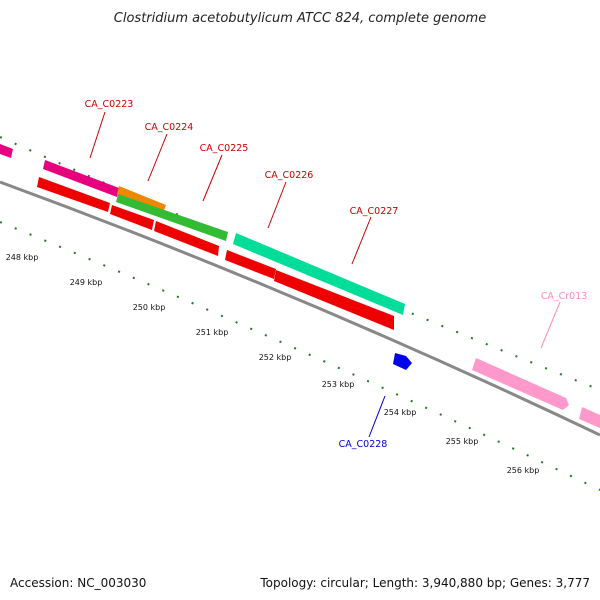  Describe the element at coordinates (462, 441) in the screenshot. I see `kbp-label: 255 kbp` at that location.